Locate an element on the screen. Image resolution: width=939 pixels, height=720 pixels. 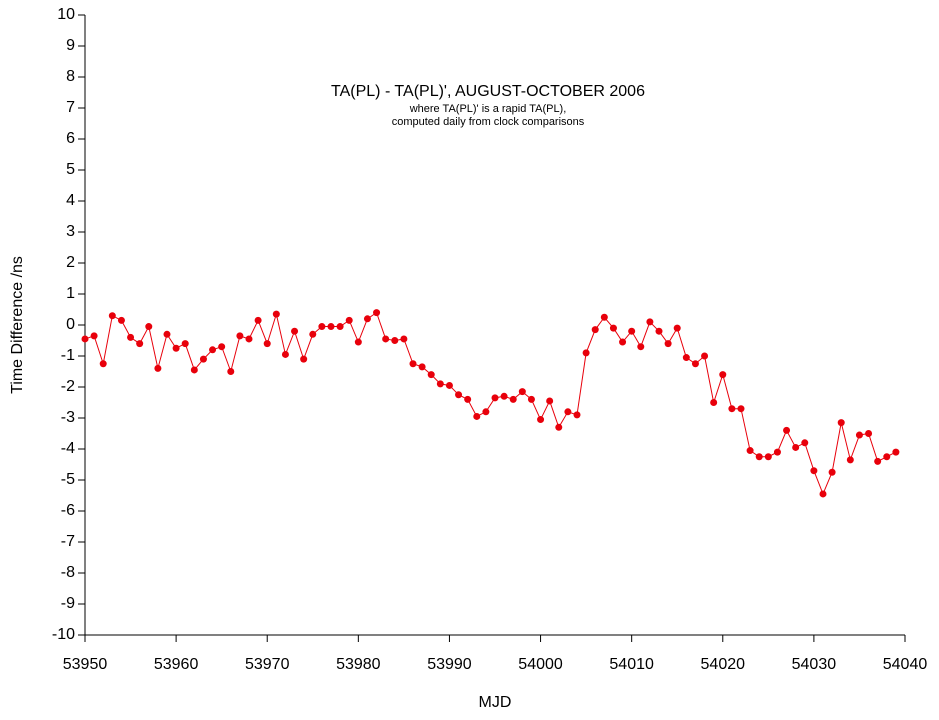
x-tick-label: 54020 is located at coordinates (723, 664).